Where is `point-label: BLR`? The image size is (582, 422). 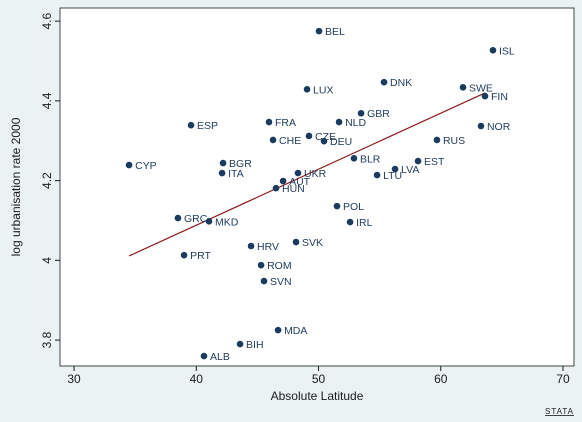 point-label: BLR is located at coordinates (370, 159).